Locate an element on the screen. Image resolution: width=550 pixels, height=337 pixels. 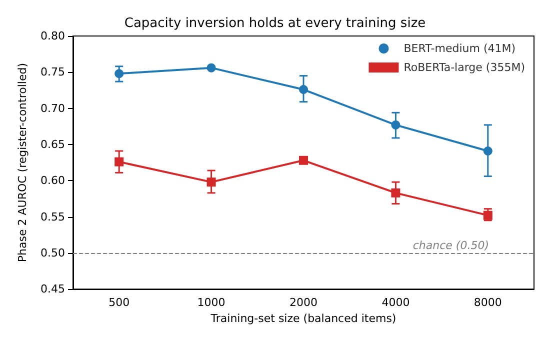
ref-line-label: chance (0.50) is located at coordinates (450, 245).